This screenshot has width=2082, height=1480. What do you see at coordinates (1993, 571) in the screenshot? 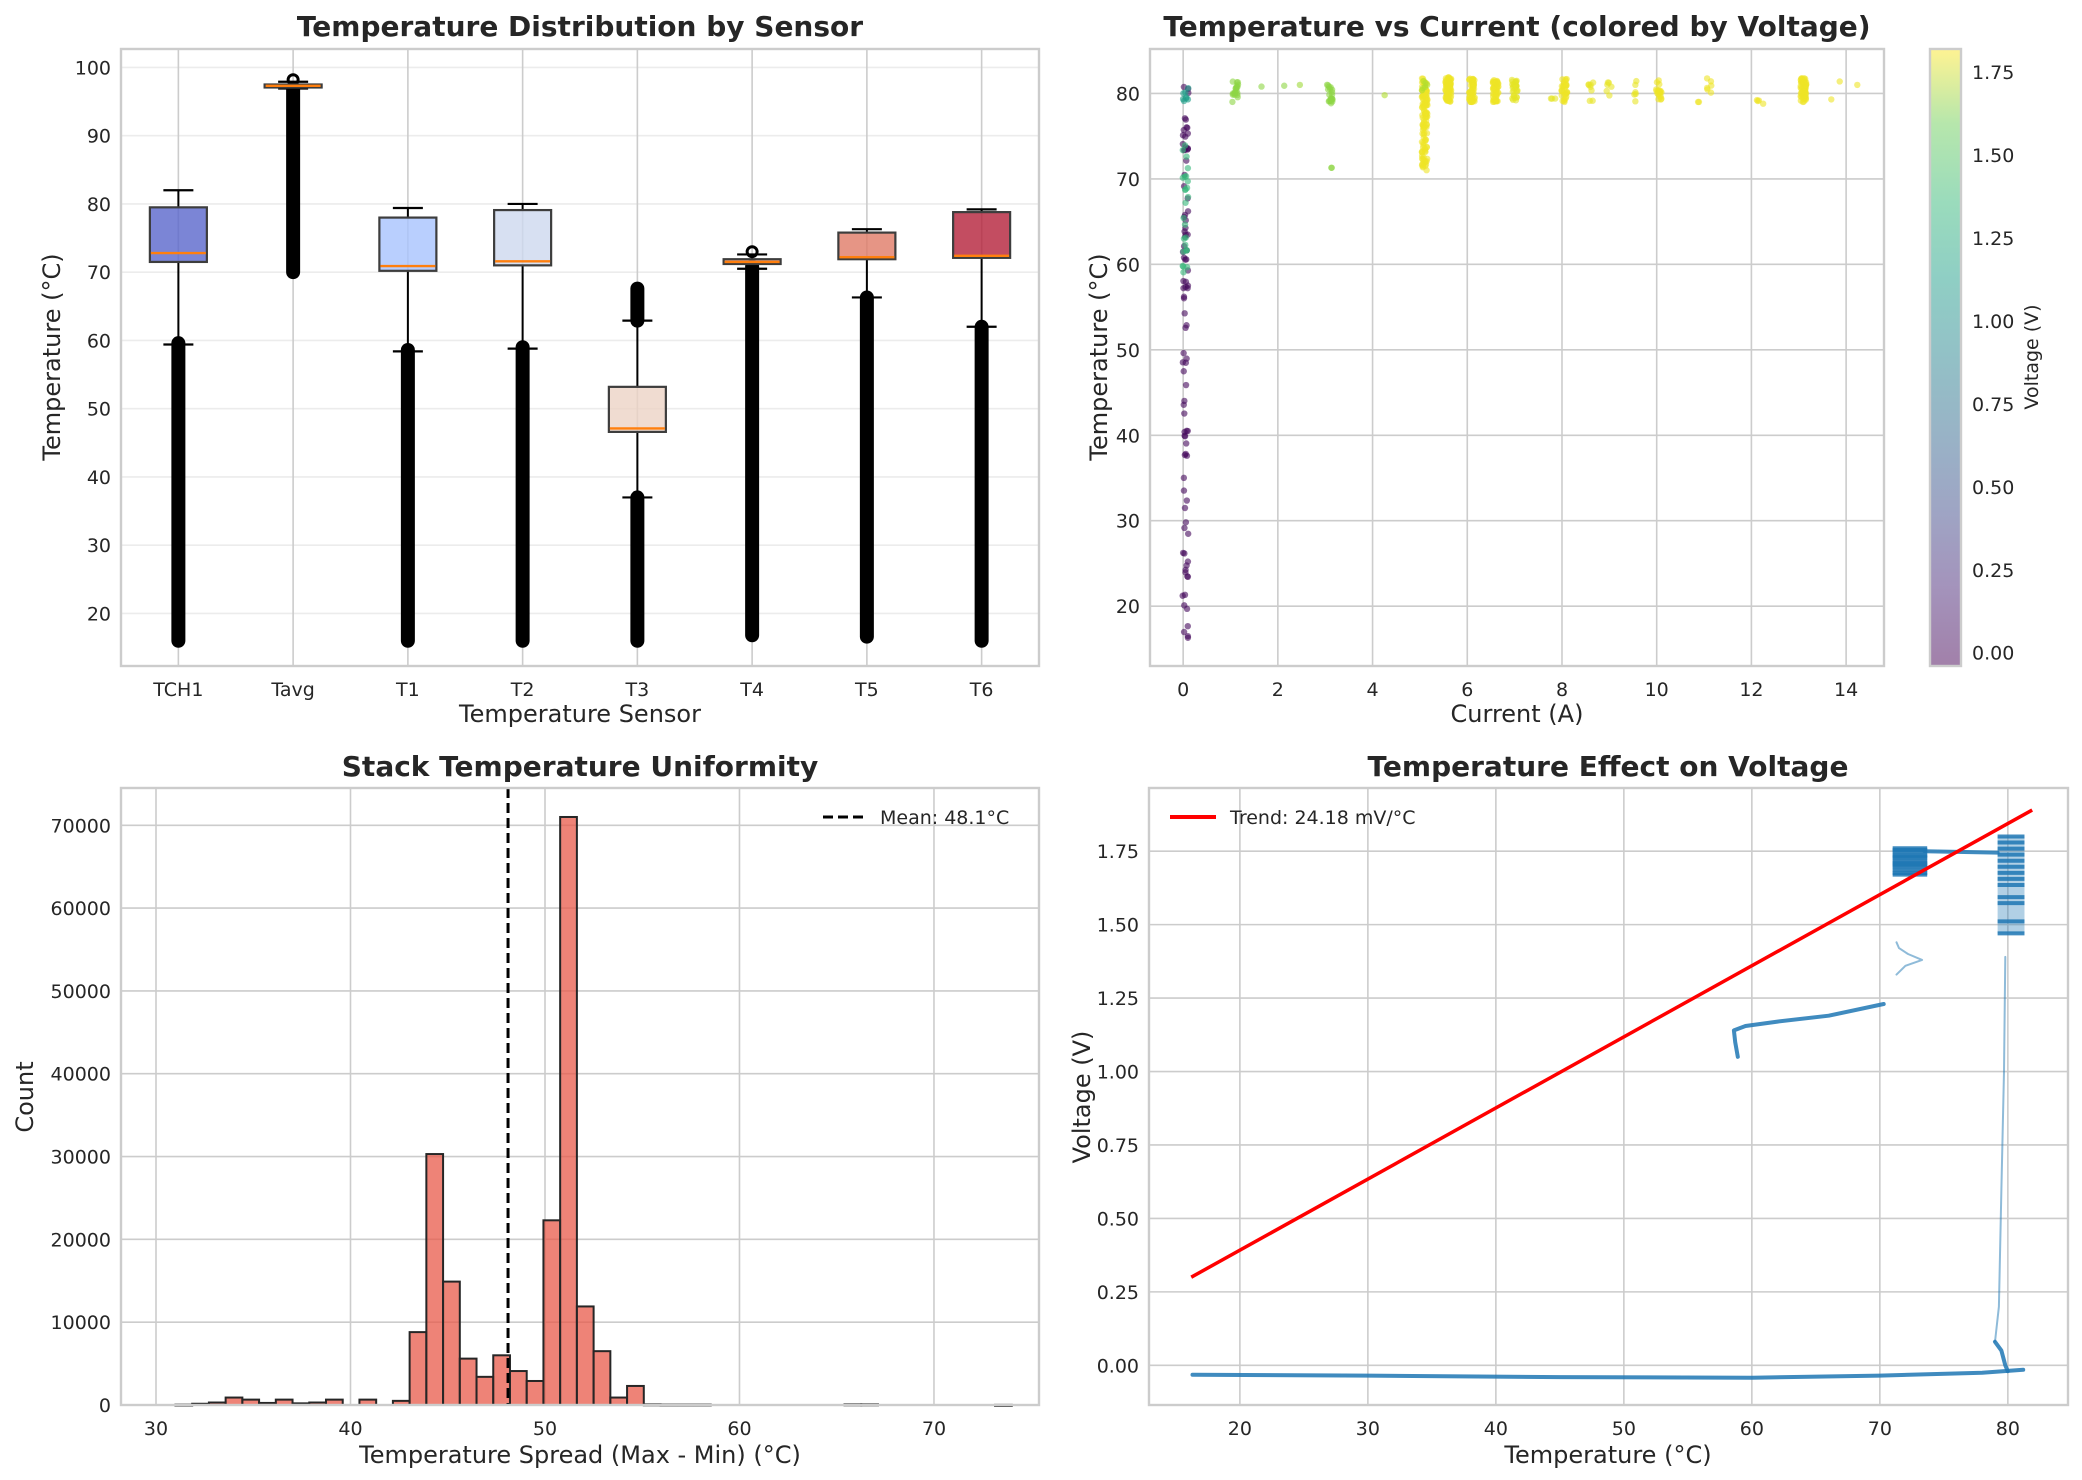
I see `colorbar-tick-label: 0.25` at bounding box center [1993, 571].